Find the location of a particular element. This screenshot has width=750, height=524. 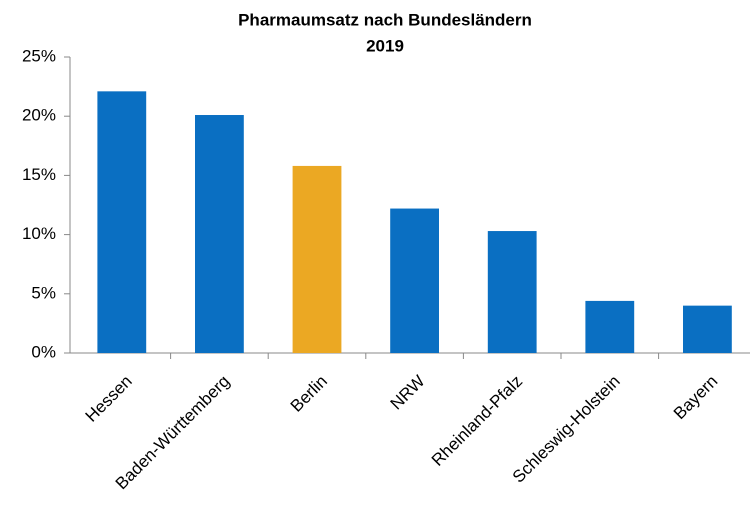

y-tick-label: 20% is located at coordinates (39, 115).